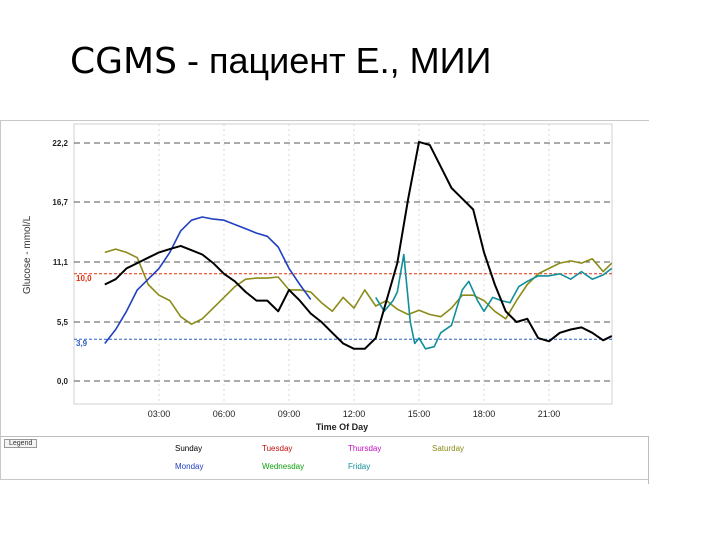  Describe the element at coordinates (354, 414) in the screenshot. I see `x-tick-label: 12:00` at that location.